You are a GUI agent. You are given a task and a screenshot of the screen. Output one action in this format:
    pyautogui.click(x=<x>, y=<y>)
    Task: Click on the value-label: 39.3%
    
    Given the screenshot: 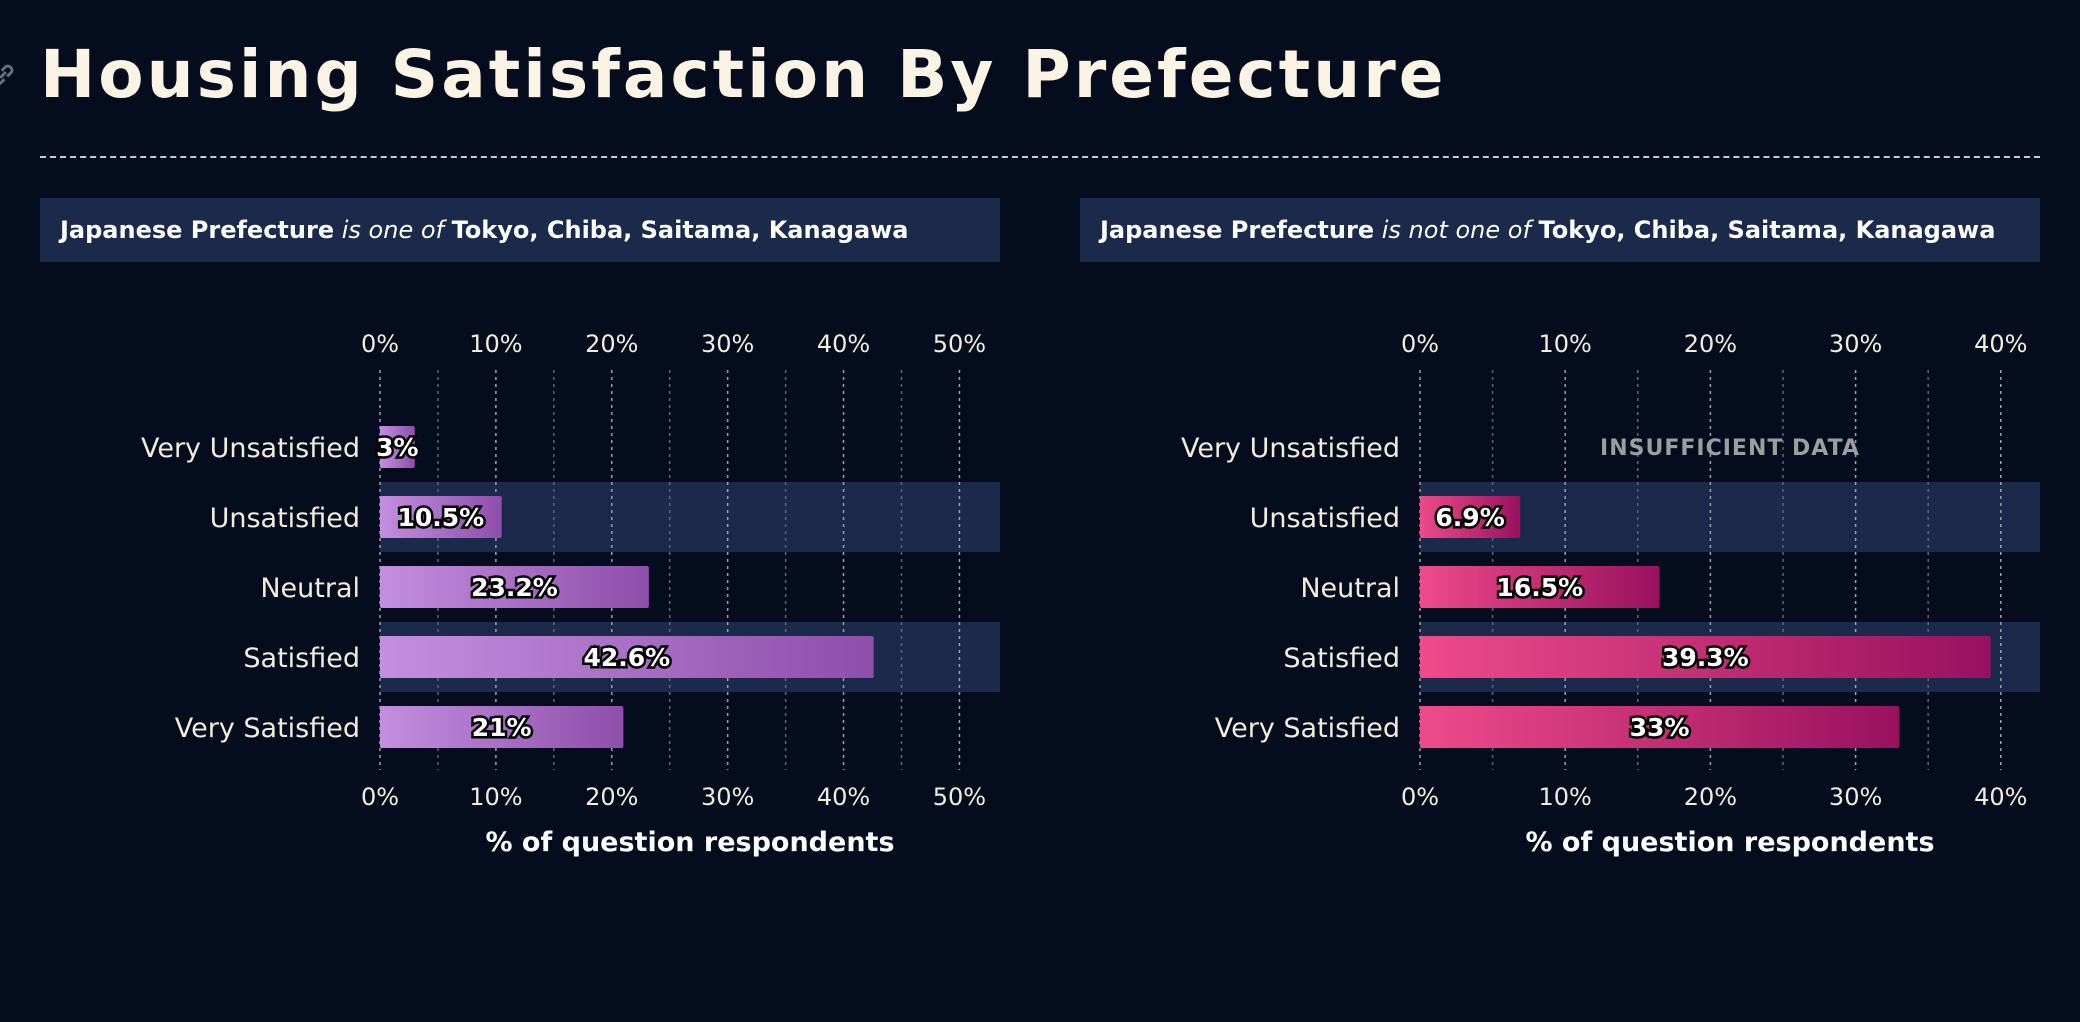 What is the action you would take?
    pyautogui.click(x=1705, y=657)
    